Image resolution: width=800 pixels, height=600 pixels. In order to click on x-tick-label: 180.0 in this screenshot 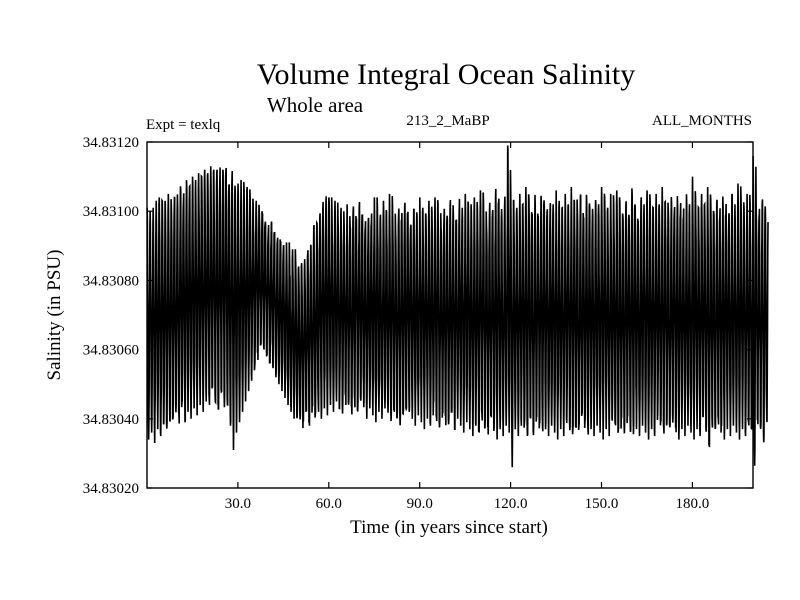, I will do `click(693, 504)`.